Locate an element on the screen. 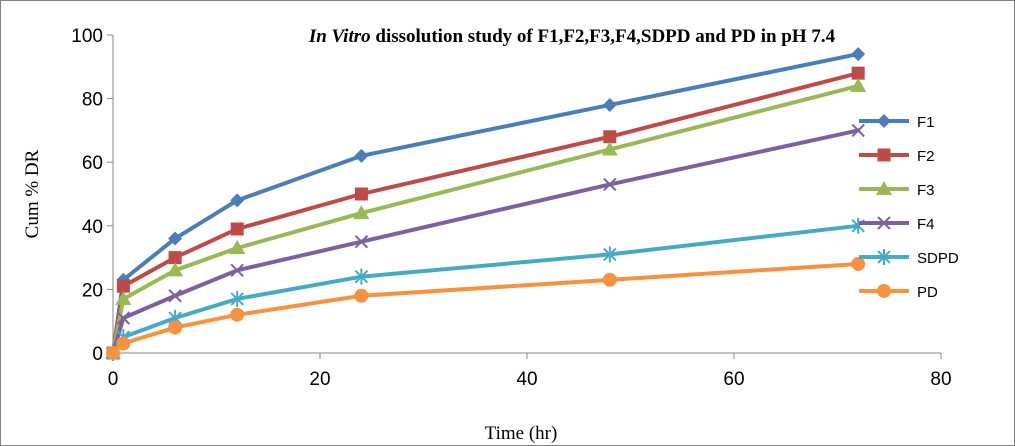 This screenshot has height=446, width=1015. legend-marker-f1 is located at coordinates (884, 121).